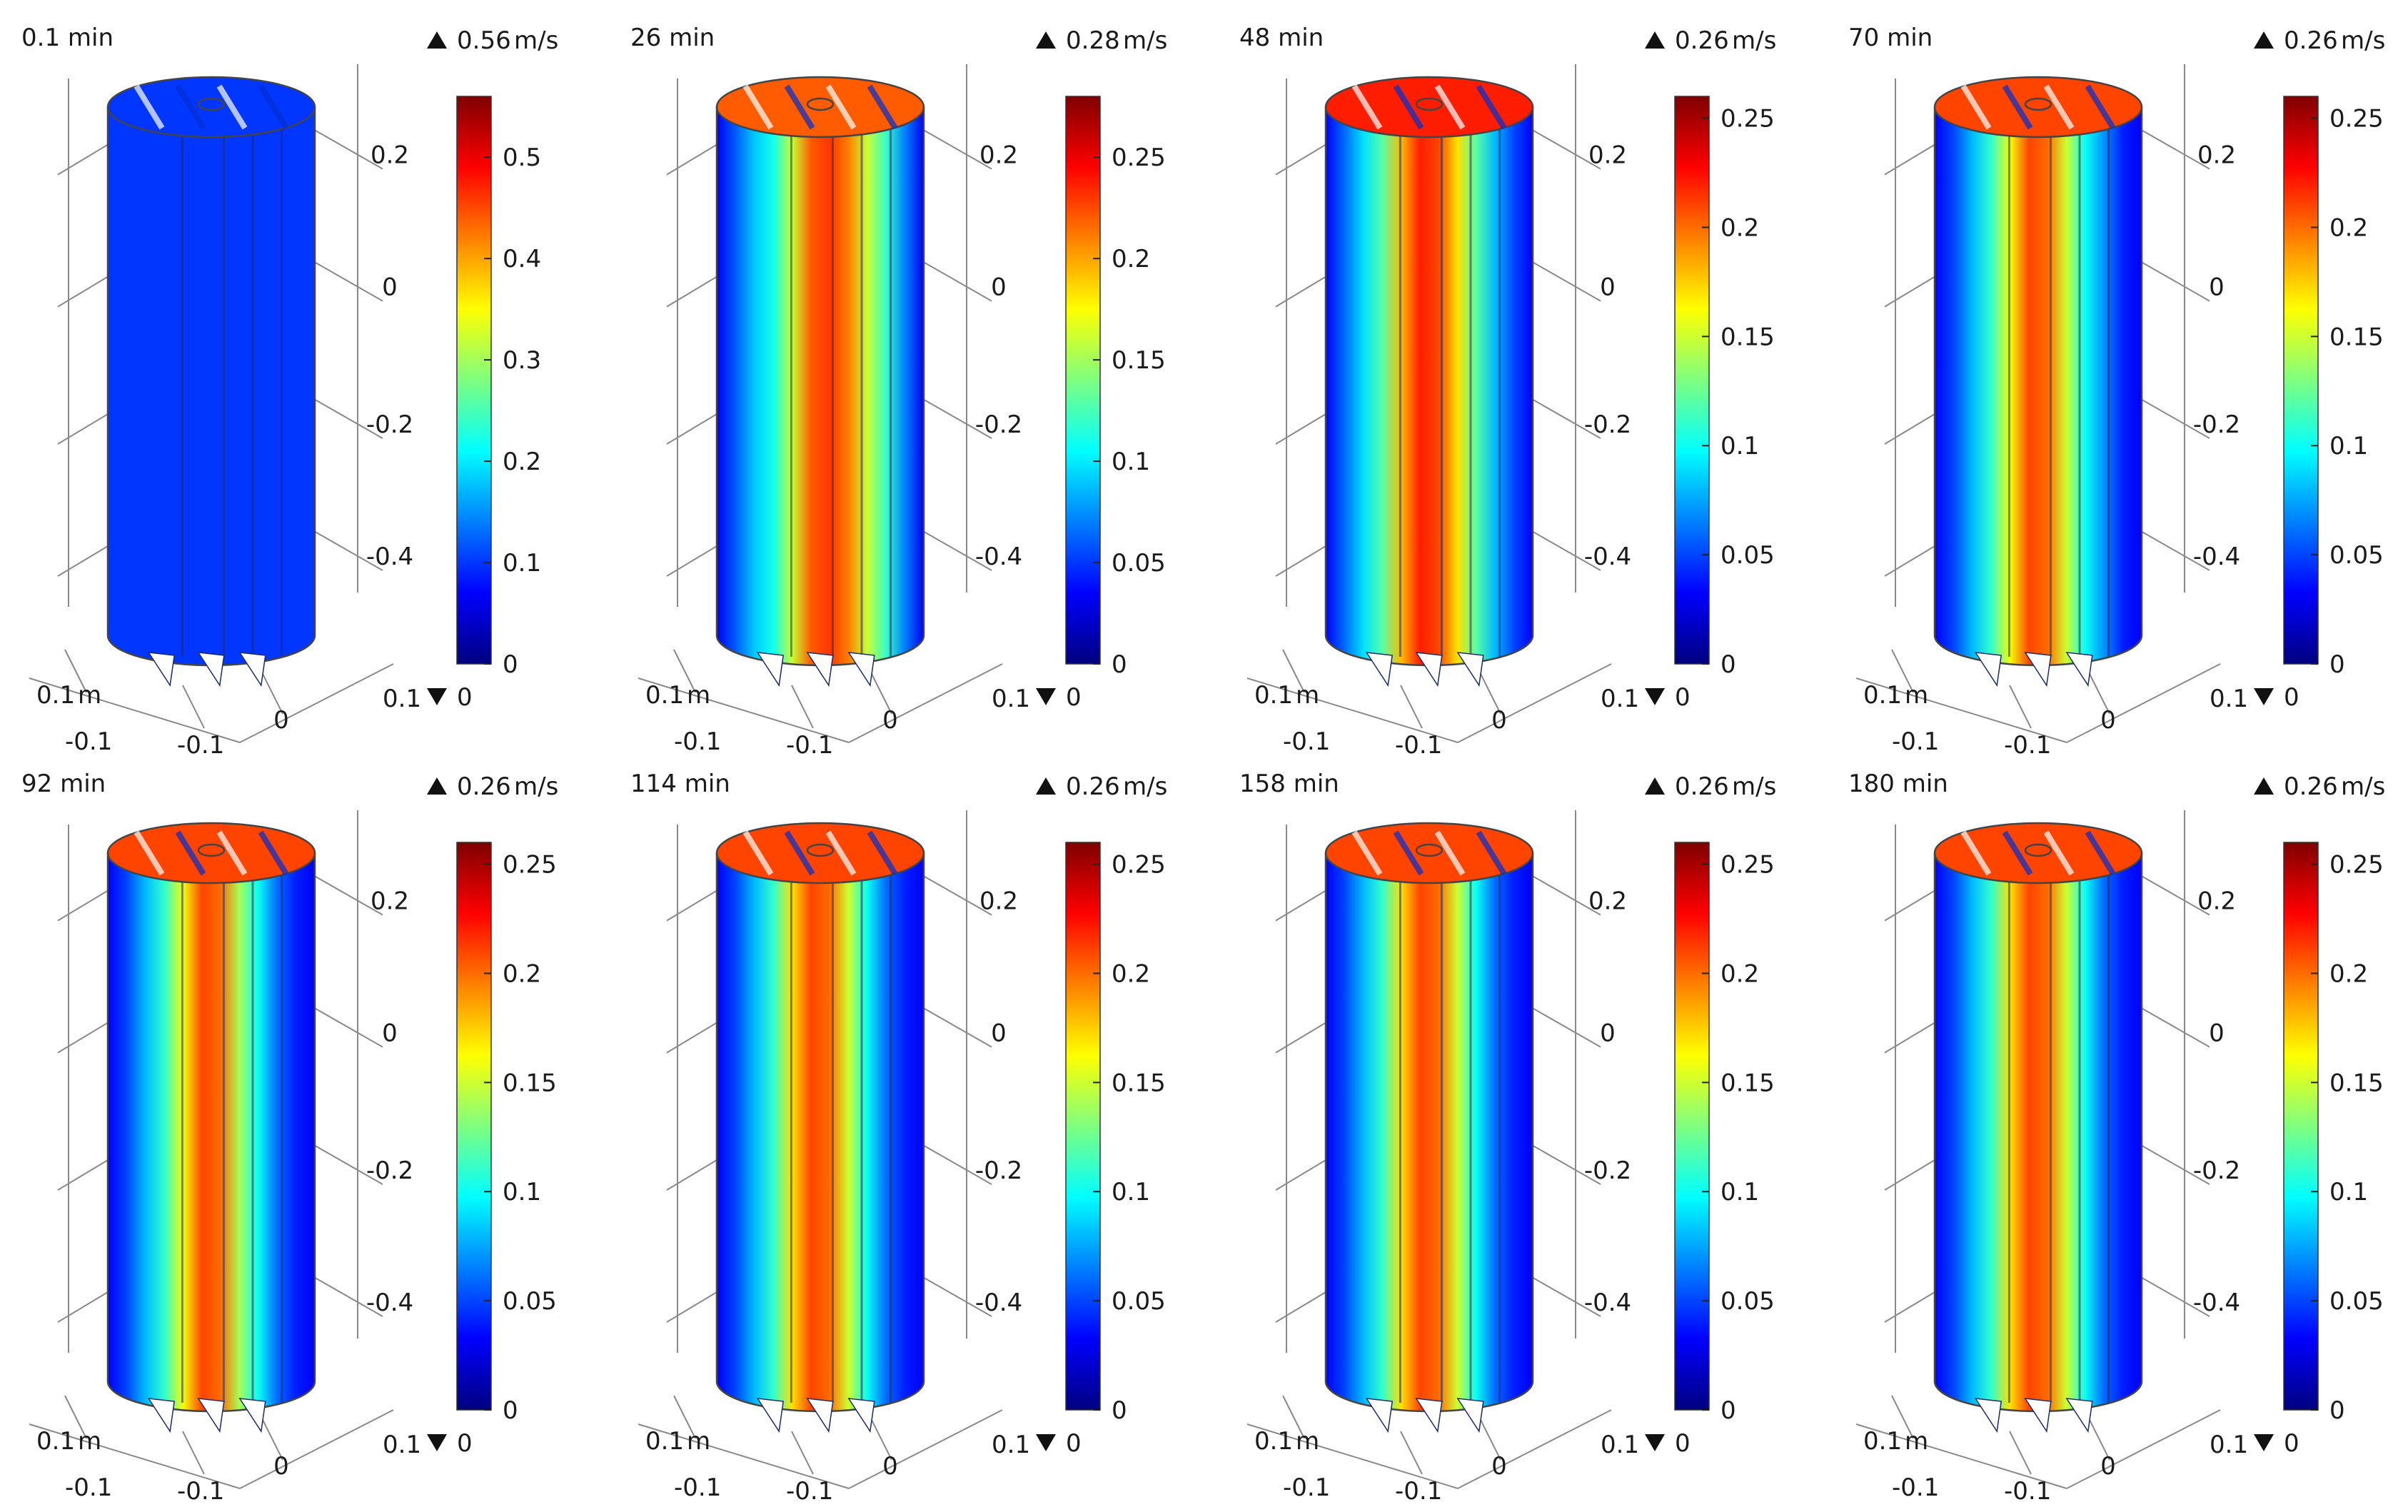 Image resolution: width=2408 pixels, height=1512 pixels. What do you see at coordinates (1281, 38) in the screenshot?
I see `time-label: 48 min` at bounding box center [1281, 38].